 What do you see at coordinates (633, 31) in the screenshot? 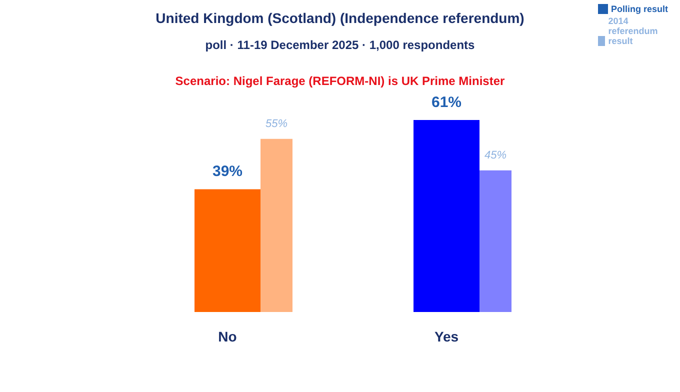
I see `text: 2014 referendum result` at bounding box center [633, 31].